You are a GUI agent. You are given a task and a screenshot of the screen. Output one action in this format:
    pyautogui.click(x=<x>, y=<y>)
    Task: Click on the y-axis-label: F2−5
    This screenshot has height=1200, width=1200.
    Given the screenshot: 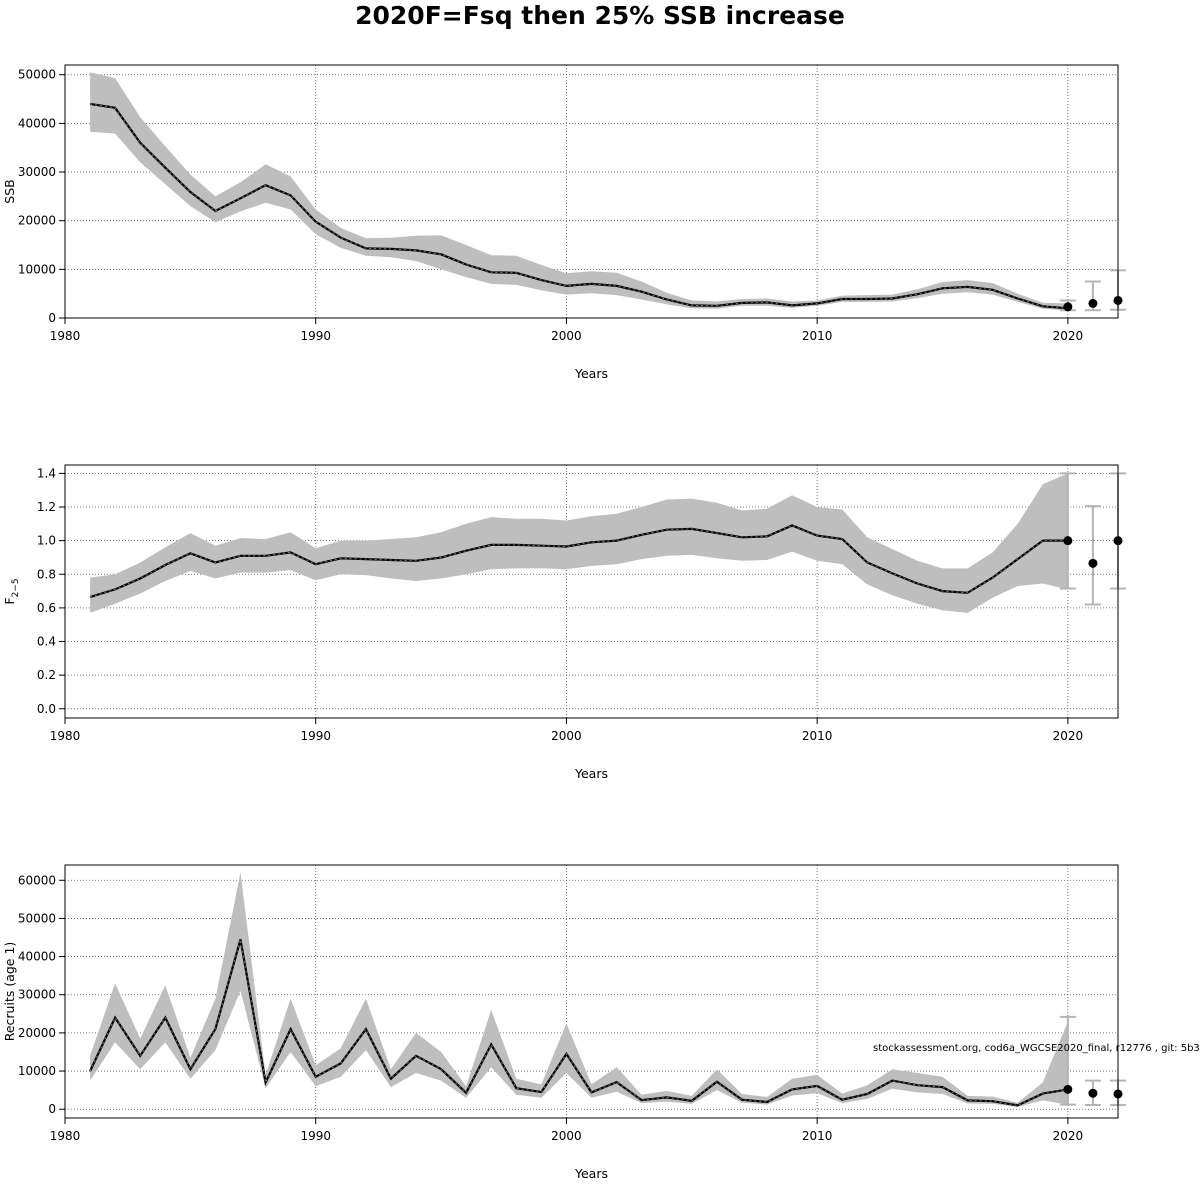 What is the action you would take?
    pyautogui.click(x=11, y=591)
    